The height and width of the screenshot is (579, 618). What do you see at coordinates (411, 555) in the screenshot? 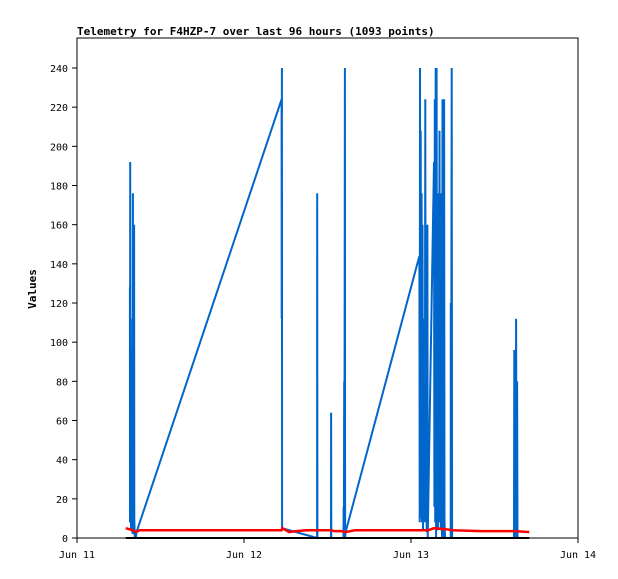
I see `x-tick-label: Jun 13` at bounding box center [411, 555].